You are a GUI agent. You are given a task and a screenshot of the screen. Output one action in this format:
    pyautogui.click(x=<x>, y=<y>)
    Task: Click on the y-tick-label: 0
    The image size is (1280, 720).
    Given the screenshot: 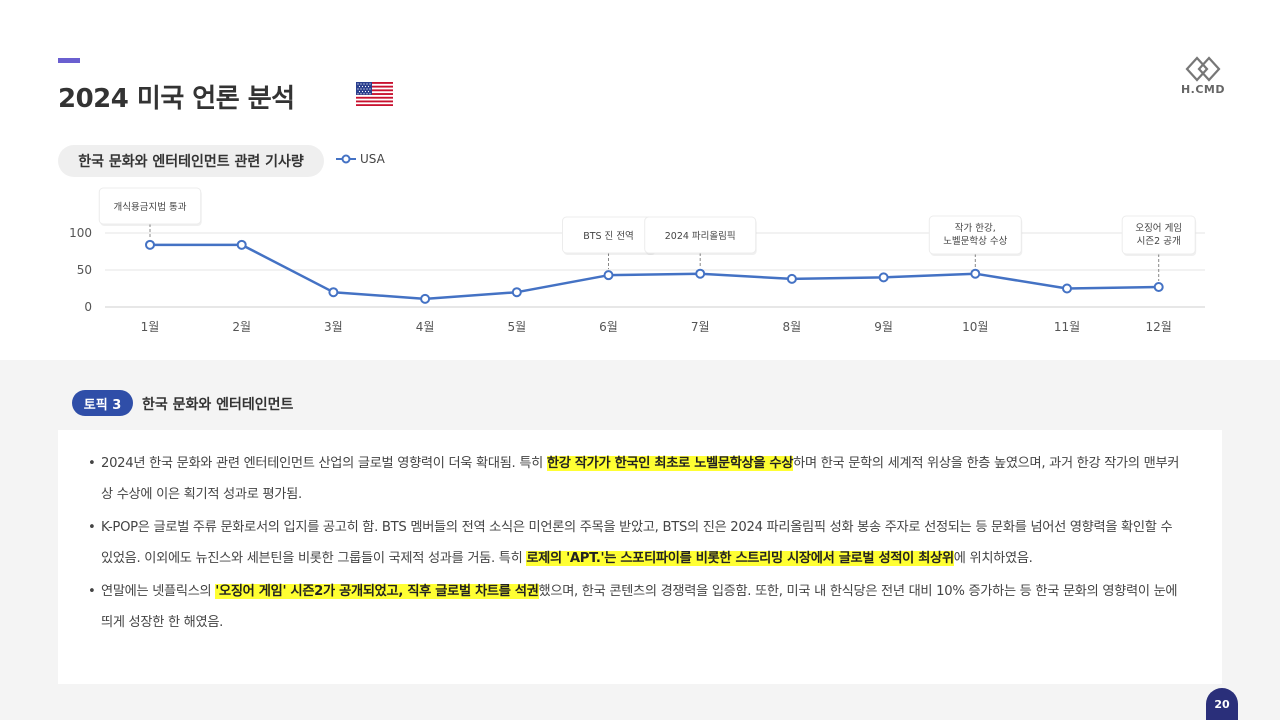 What is the action you would take?
    pyautogui.click(x=88, y=307)
    